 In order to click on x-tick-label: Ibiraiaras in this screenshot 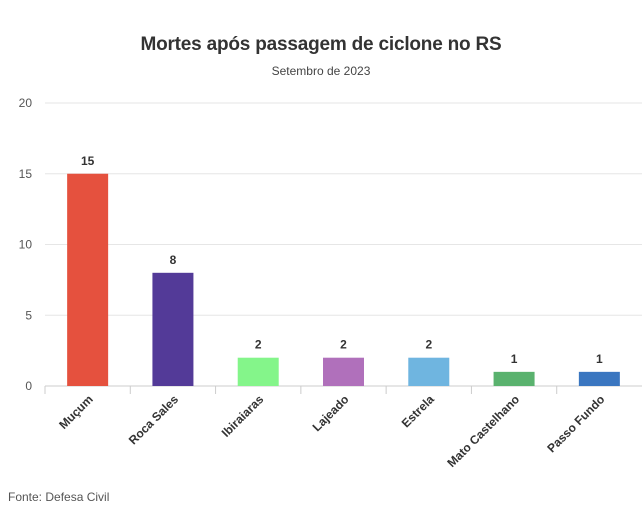, I will do `click(243, 416)`.